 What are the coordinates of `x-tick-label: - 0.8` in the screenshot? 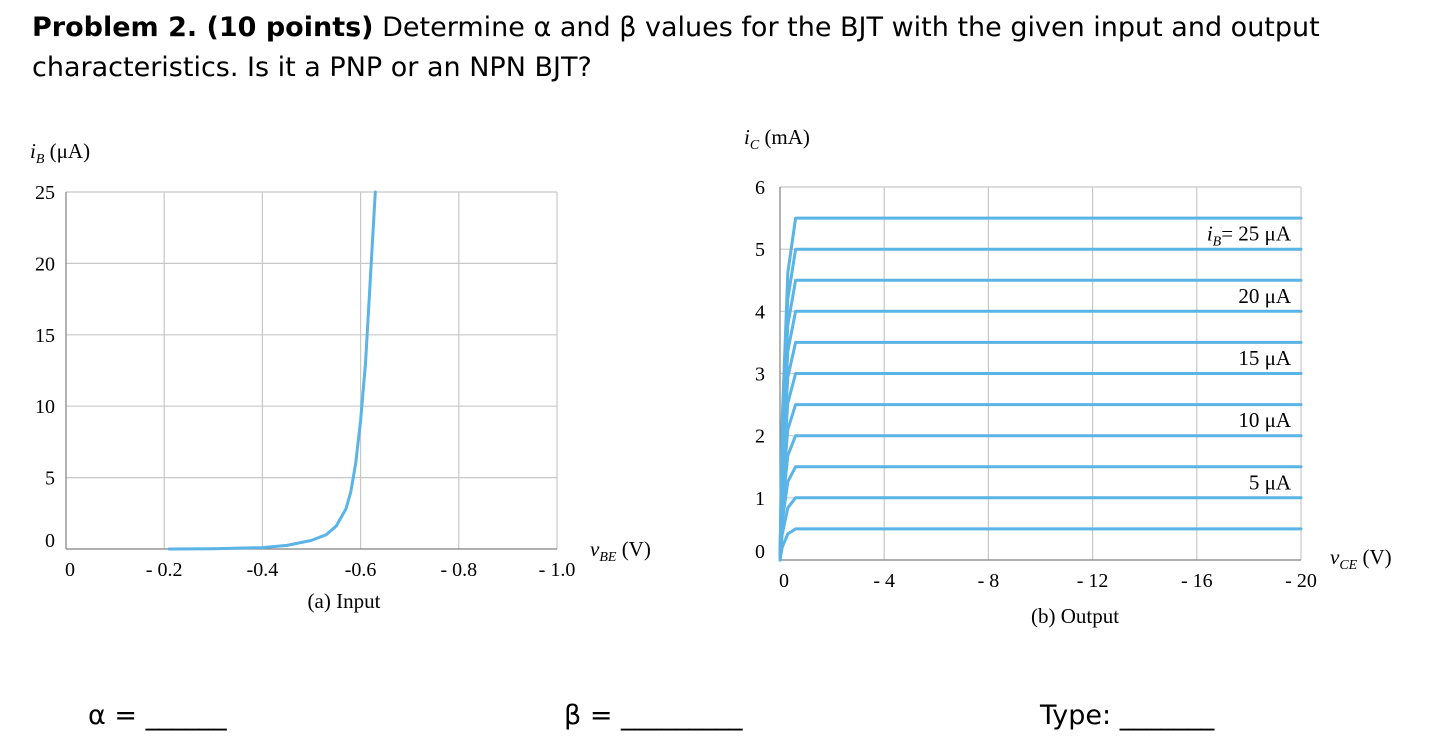 It's located at (458, 570).